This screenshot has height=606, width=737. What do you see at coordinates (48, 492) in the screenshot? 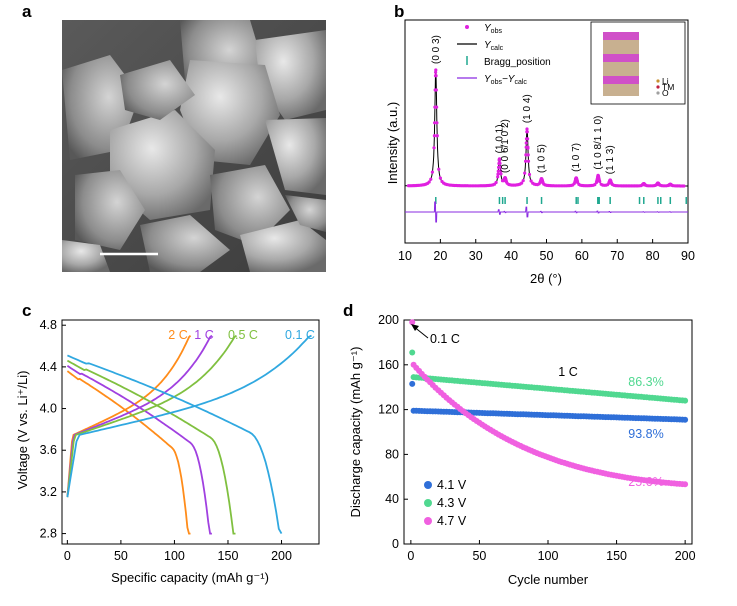
I see `voltage-ytick-label: 3.2` at bounding box center [48, 492].